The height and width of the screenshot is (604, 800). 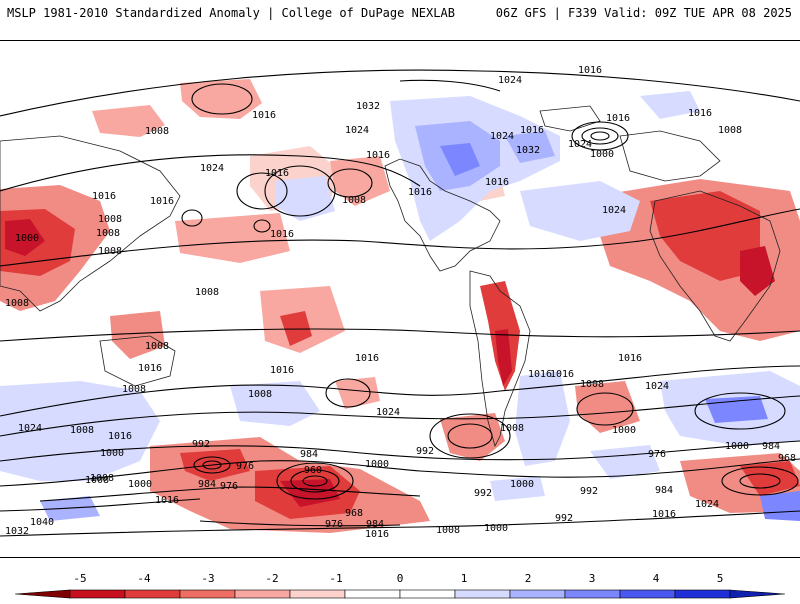 What do you see at coordinates (271, 578) in the screenshot?
I see `colorbar-tick-label: -2` at bounding box center [271, 578].